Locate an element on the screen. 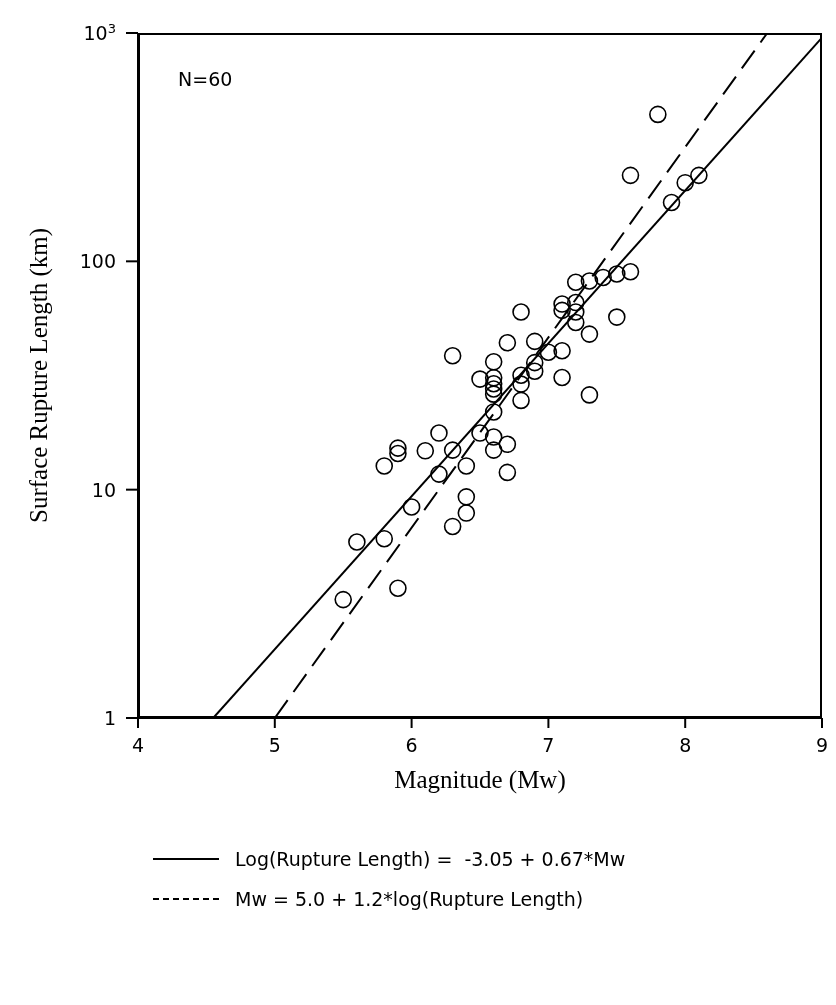 The height and width of the screenshot is (1005, 836). y-tick-label: 10 is located at coordinates (103, 489).